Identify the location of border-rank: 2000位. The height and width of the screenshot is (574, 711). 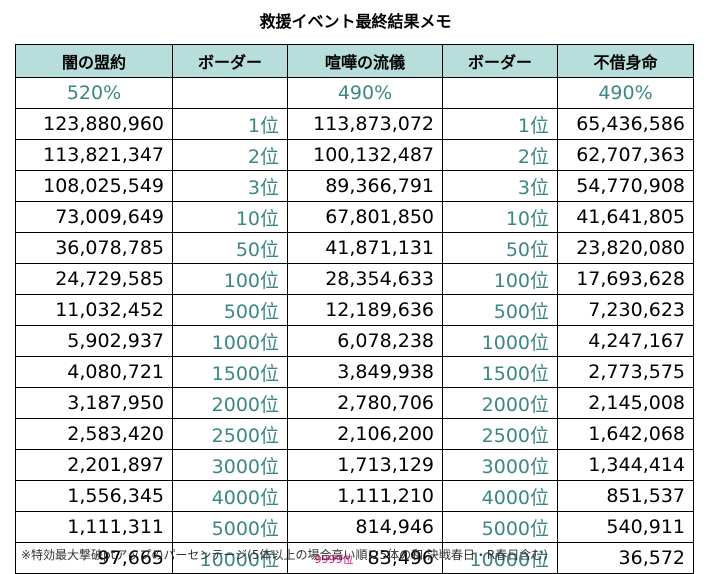
(230, 403).